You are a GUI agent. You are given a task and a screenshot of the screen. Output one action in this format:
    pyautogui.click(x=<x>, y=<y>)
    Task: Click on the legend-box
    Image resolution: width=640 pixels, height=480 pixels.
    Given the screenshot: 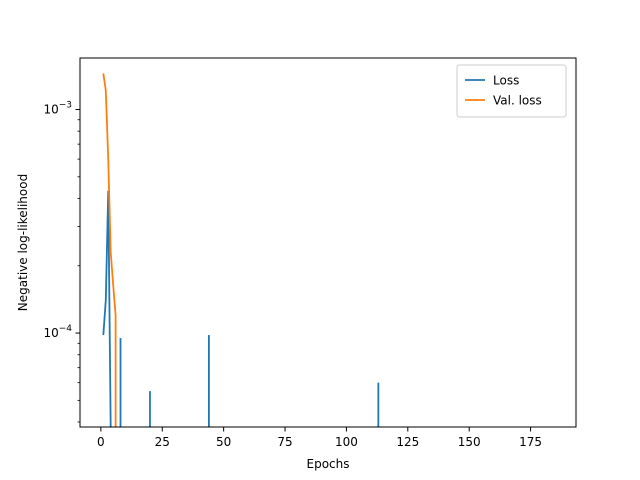 What is the action you would take?
    pyautogui.click(x=511, y=91)
    